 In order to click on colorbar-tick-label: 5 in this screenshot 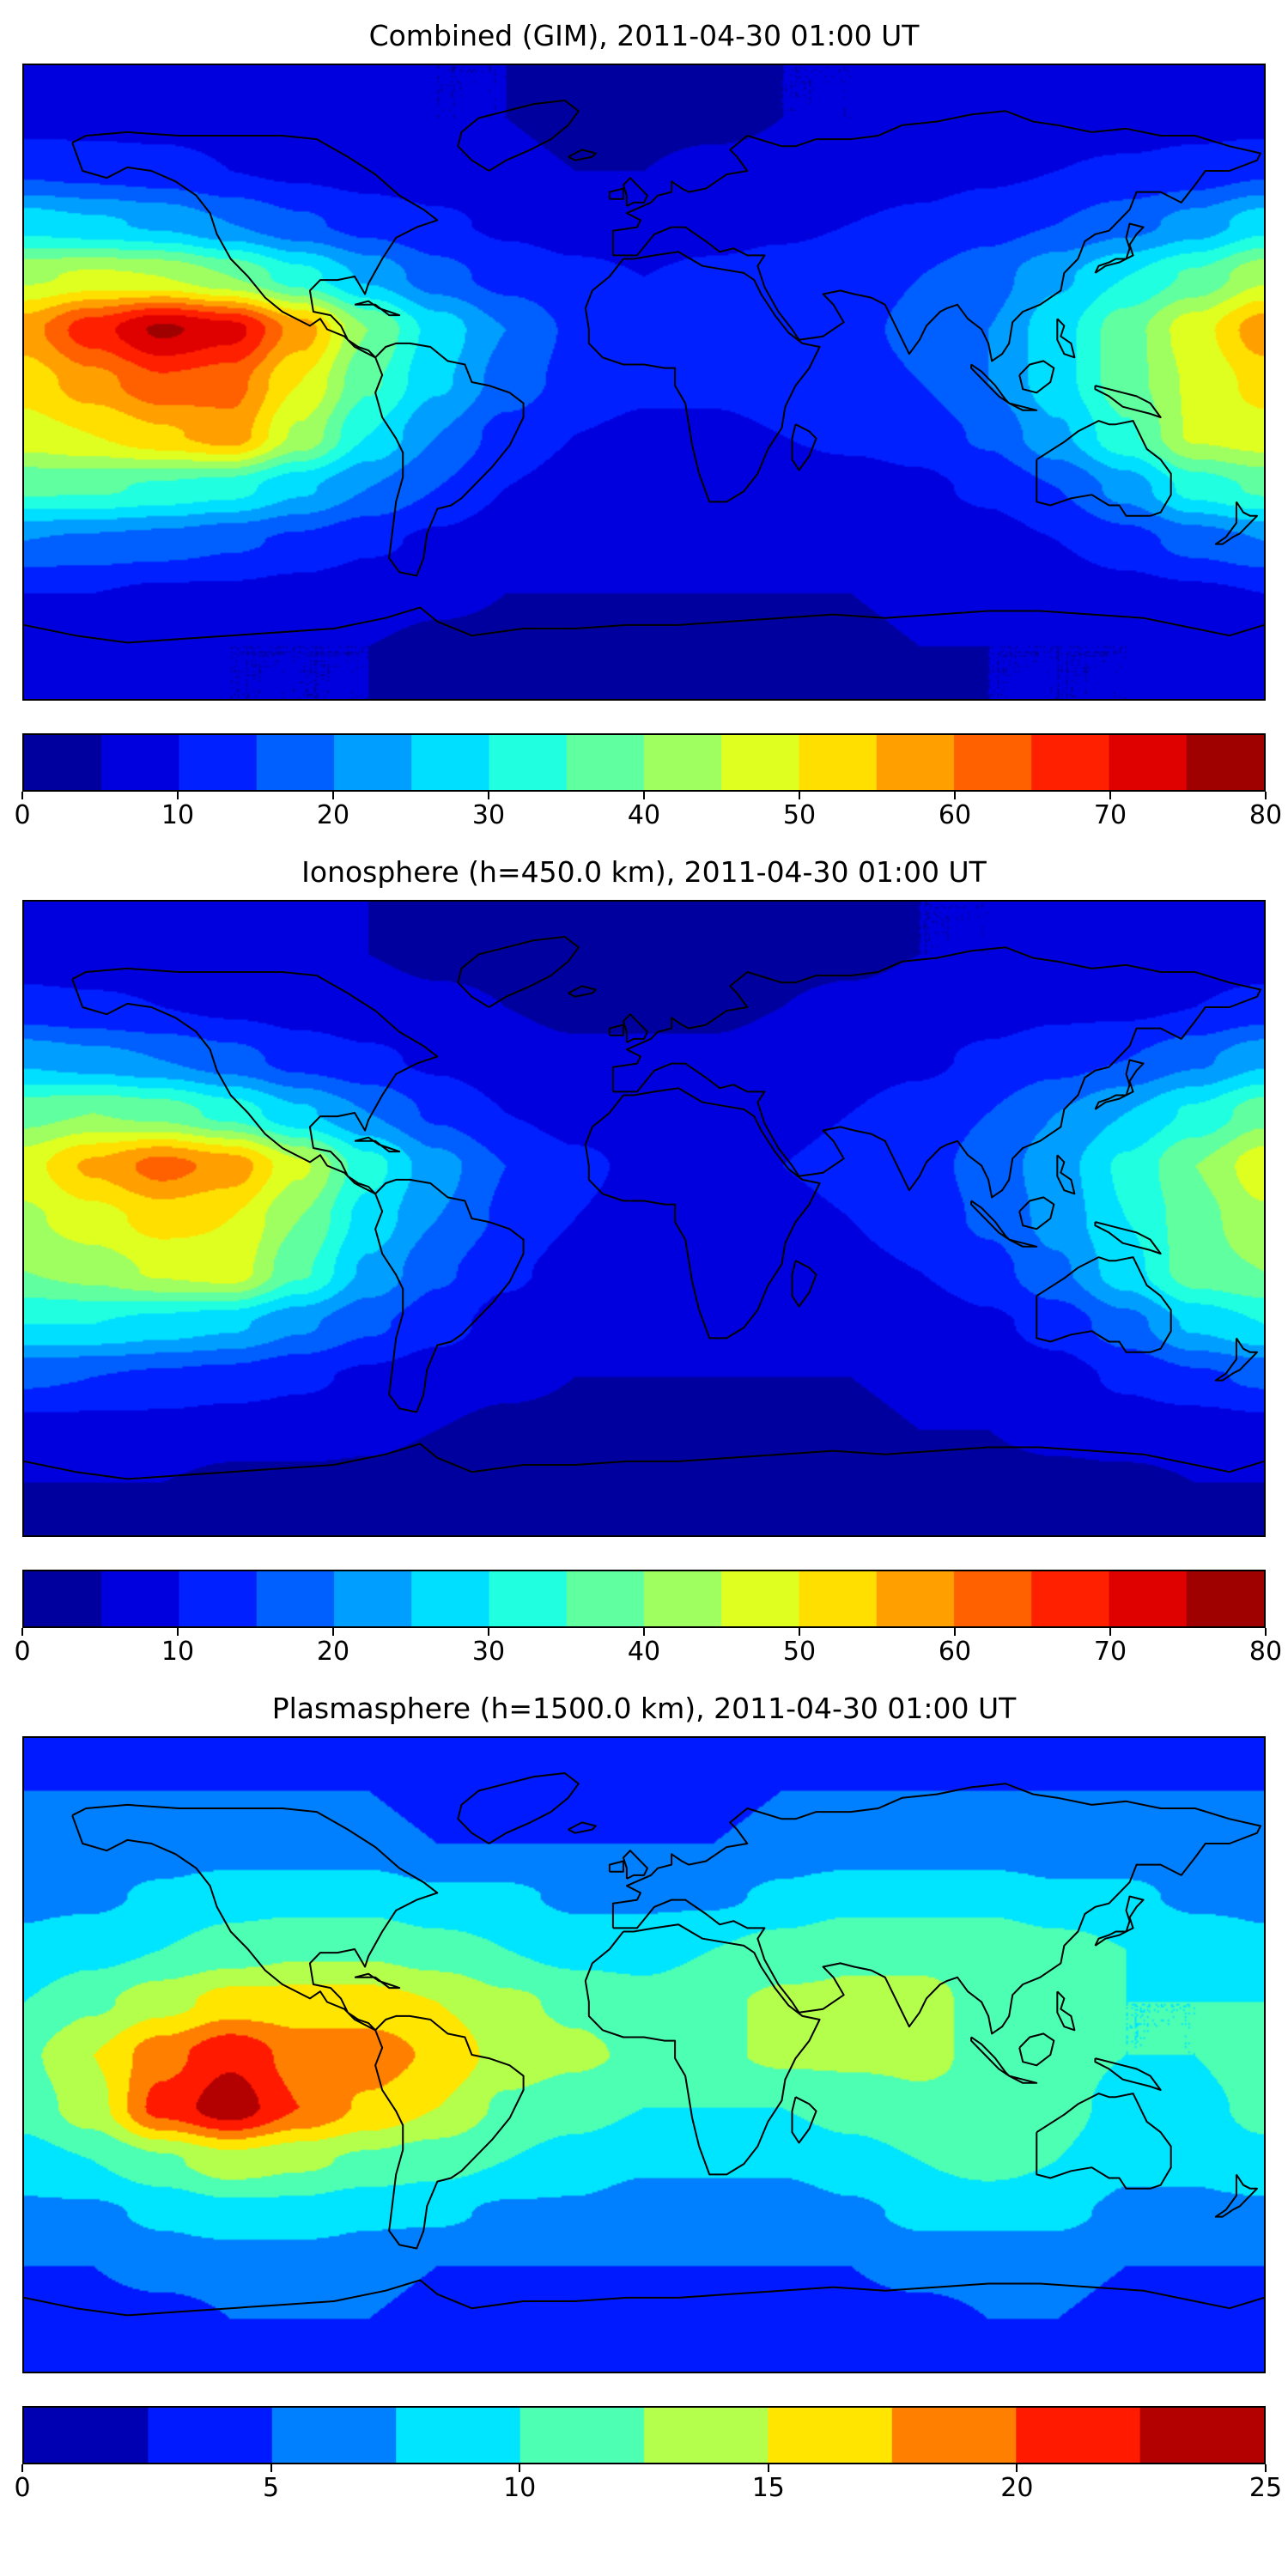, I will do `click(271, 2488)`.